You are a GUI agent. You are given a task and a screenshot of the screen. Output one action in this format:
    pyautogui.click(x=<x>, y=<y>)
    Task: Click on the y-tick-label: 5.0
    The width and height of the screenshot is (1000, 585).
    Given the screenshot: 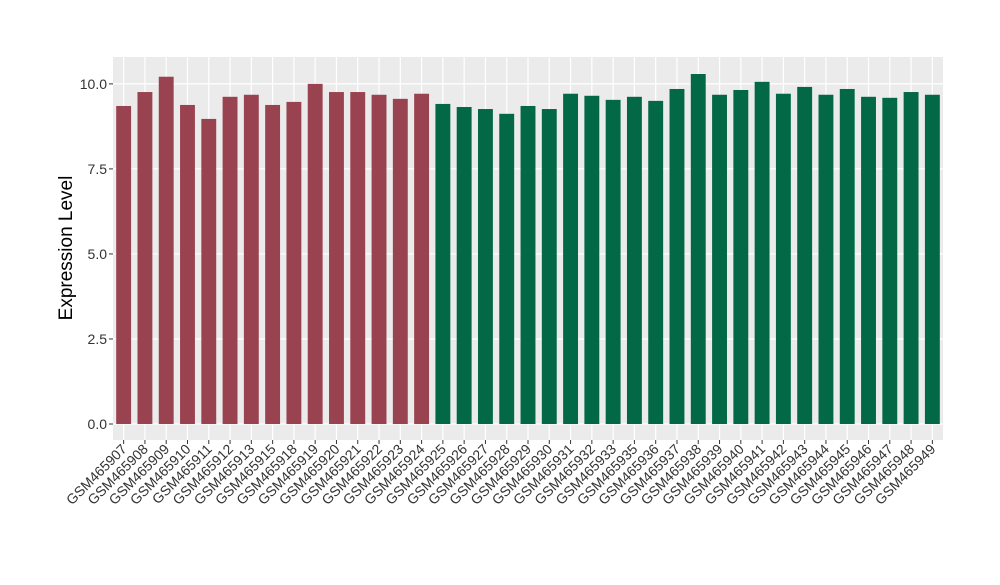 What is the action you would take?
    pyautogui.click(x=98, y=254)
    